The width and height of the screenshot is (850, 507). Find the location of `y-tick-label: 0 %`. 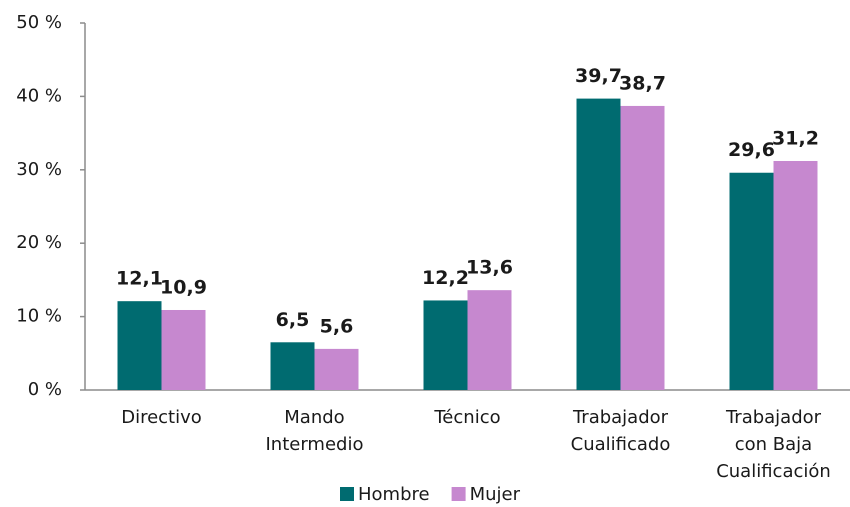

y-tick-label: 0 % is located at coordinates (45, 389).